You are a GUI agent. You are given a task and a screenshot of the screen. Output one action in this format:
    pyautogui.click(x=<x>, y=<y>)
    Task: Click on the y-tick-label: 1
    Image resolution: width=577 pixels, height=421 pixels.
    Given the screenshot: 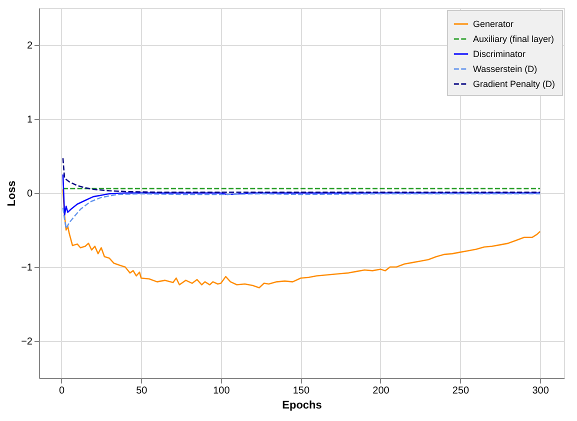 What is the action you would take?
    pyautogui.click(x=29, y=120)
    